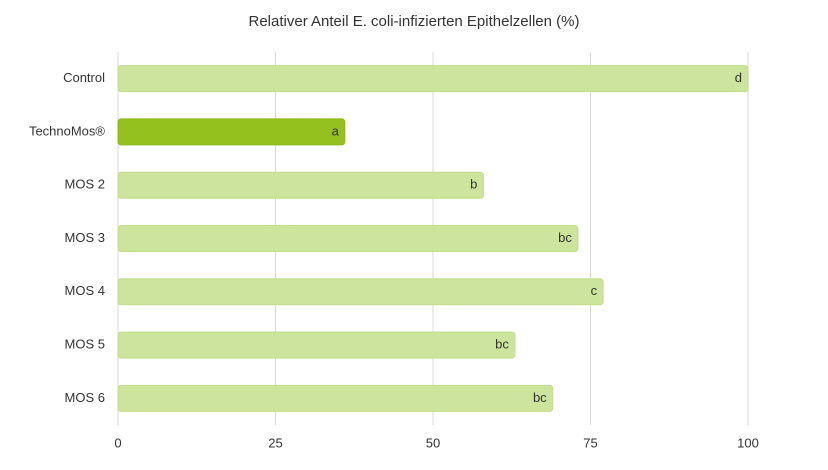  Describe the element at coordinates (85, 397) in the screenshot. I see `y-tick-label: MOS 6` at that location.